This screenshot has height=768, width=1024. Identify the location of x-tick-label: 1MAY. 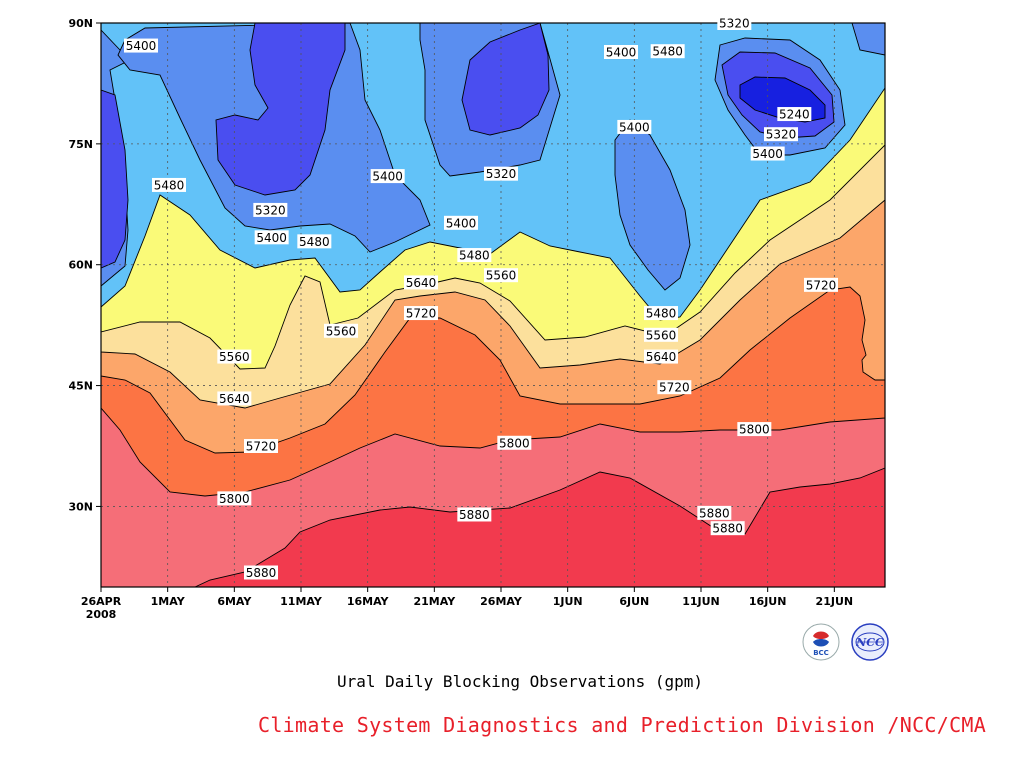
(168, 601).